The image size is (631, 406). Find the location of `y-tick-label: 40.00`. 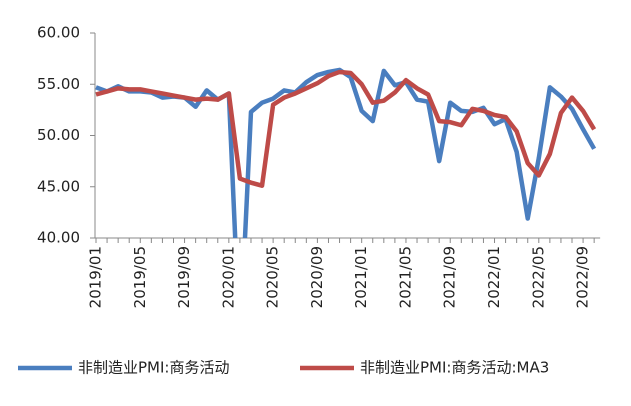

y-tick-label: 40.00 is located at coordinates (58, 238).